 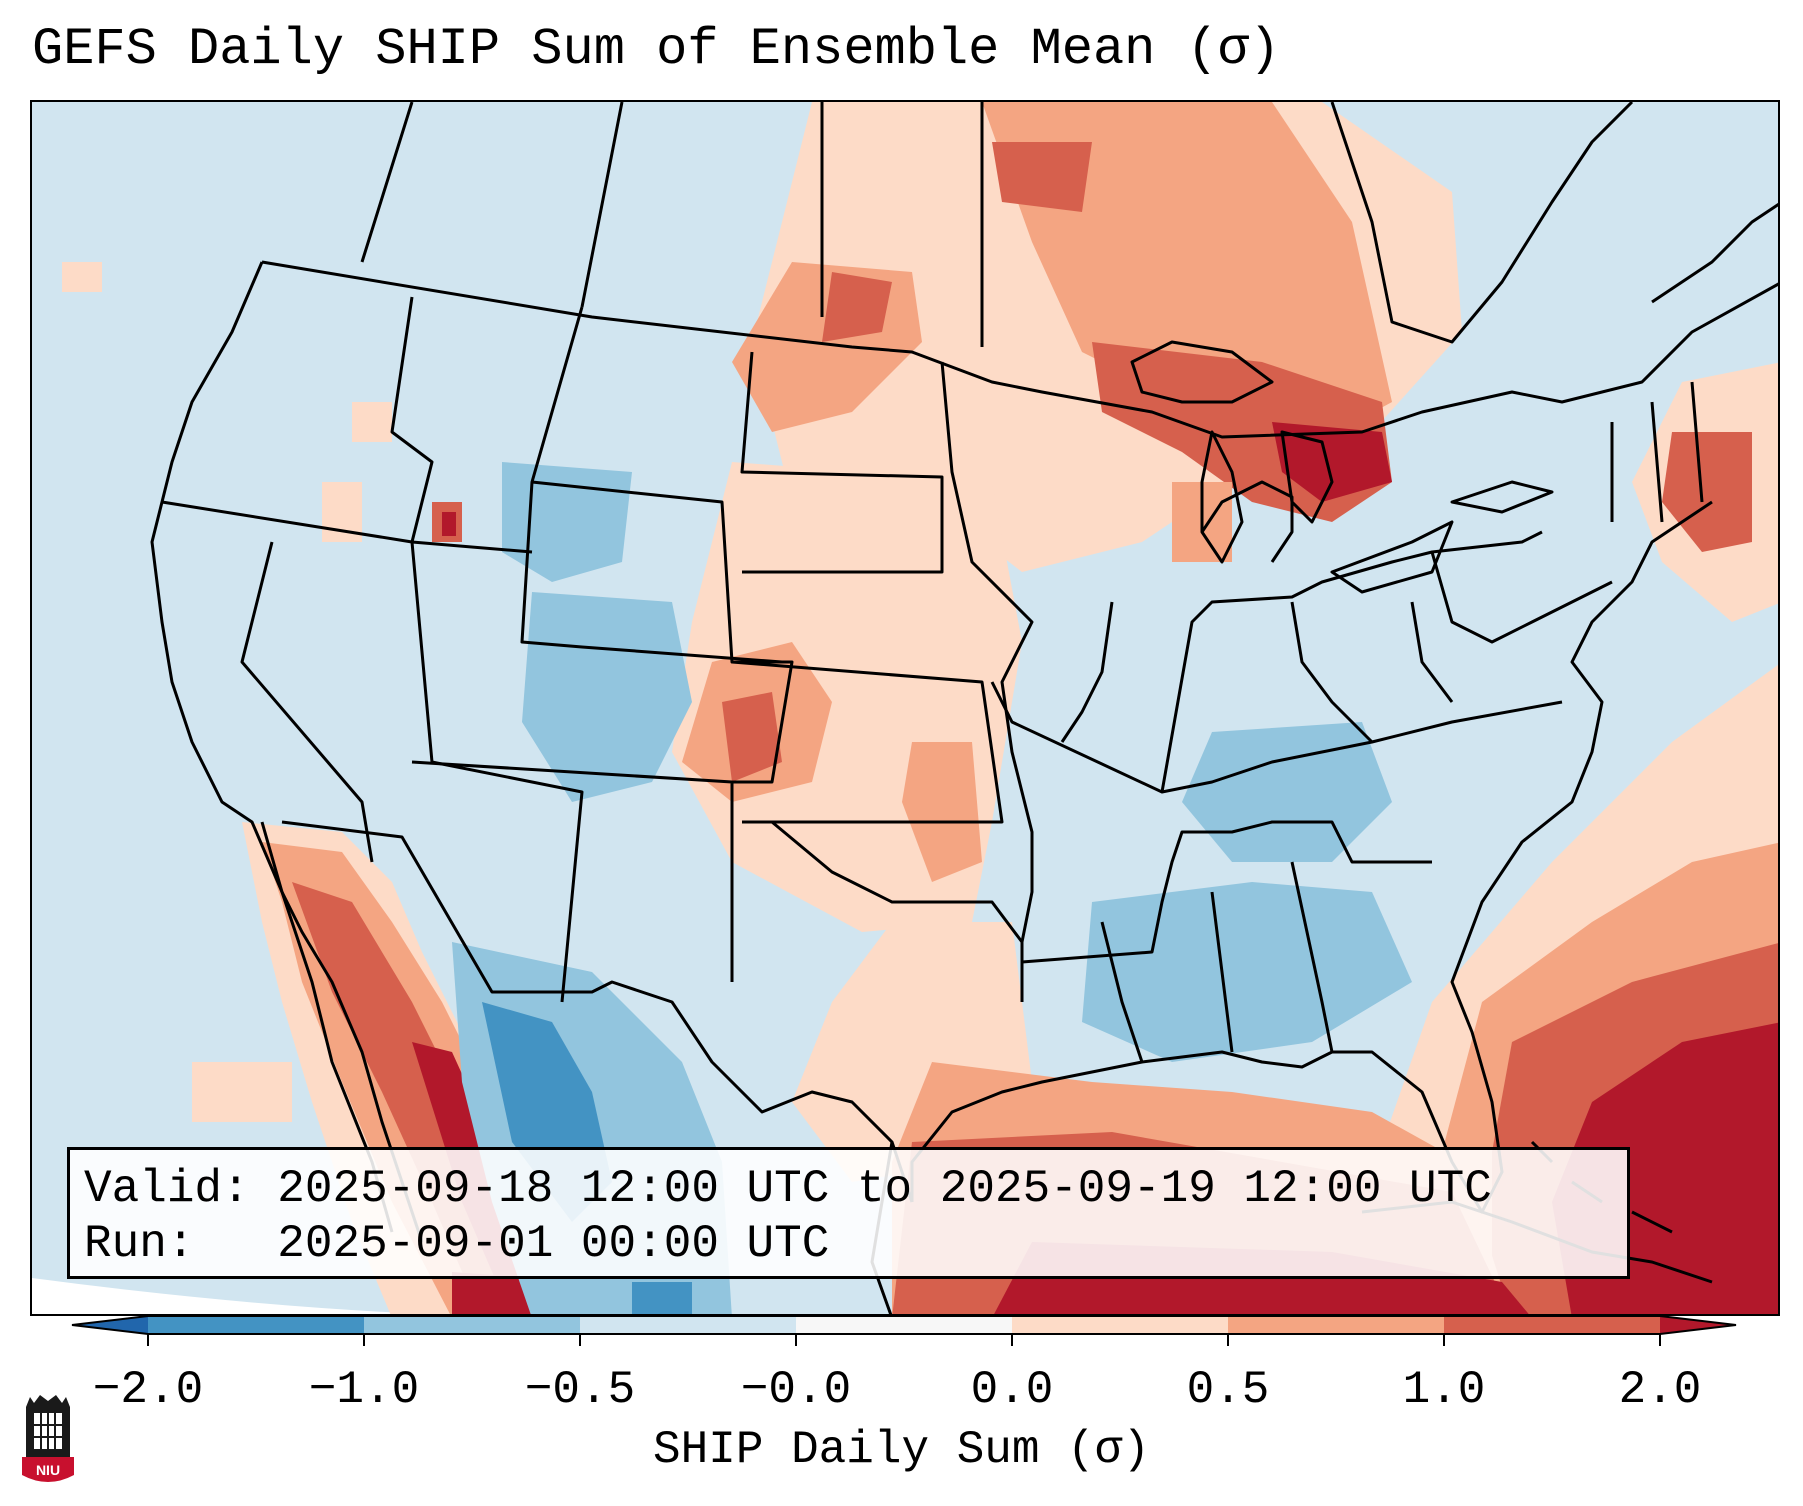 I want to click on colorbar-under-triangle, so click(x=110, y=1325).